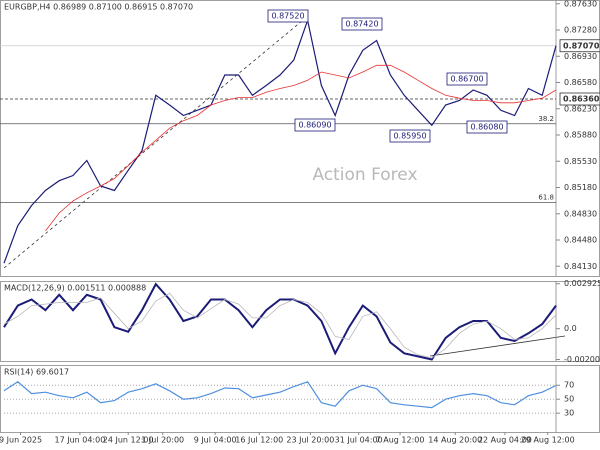 This screenshot has height=450, width=600. Describe the element at coordinates (569, 413) in the screenshot. I see `y-tick-label: 30` at that location.